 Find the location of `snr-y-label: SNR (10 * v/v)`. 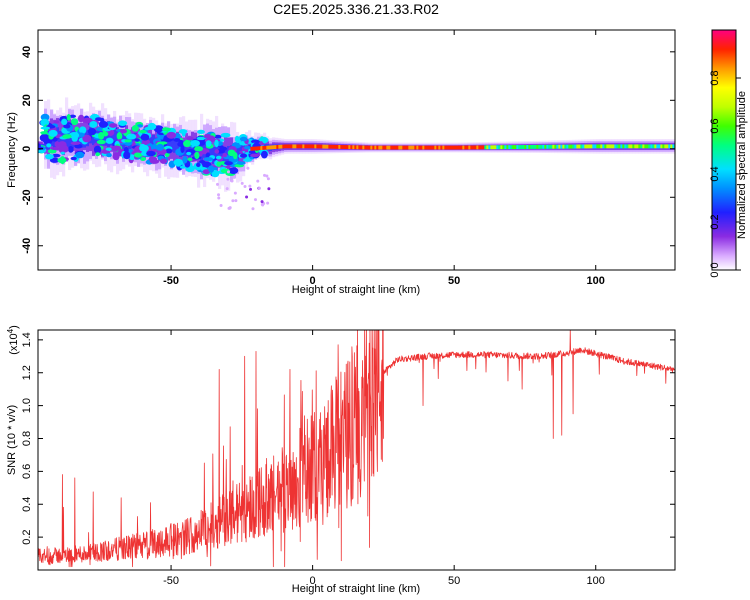

snr-y-label: SNR (10 * v/v) is located at coordinates (12, 440).